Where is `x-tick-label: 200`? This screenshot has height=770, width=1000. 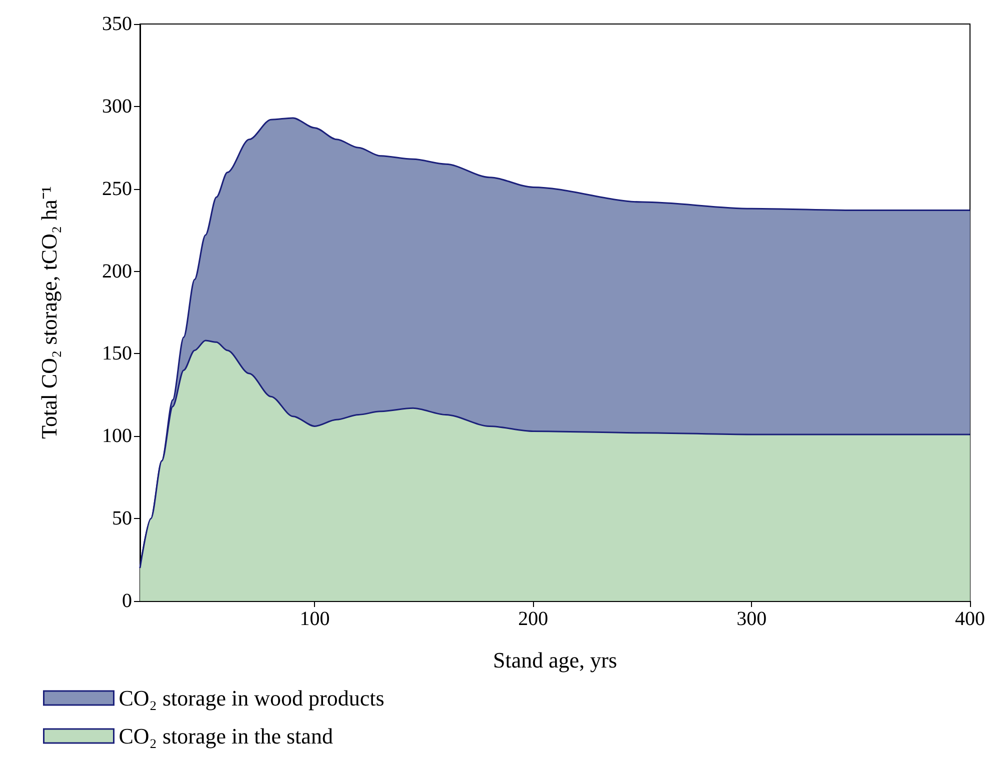 x-tick-label: 200 is located at coordinates (533, 619).